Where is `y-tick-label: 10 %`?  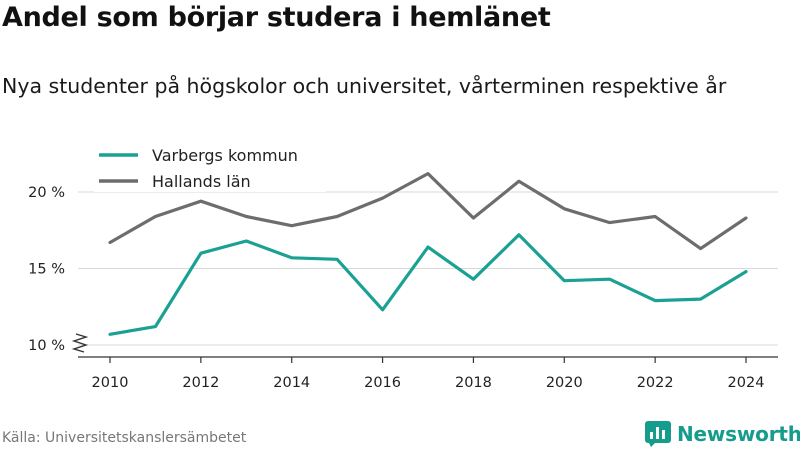
y-tick-label: 10 % is located at coordinates (46, 346).